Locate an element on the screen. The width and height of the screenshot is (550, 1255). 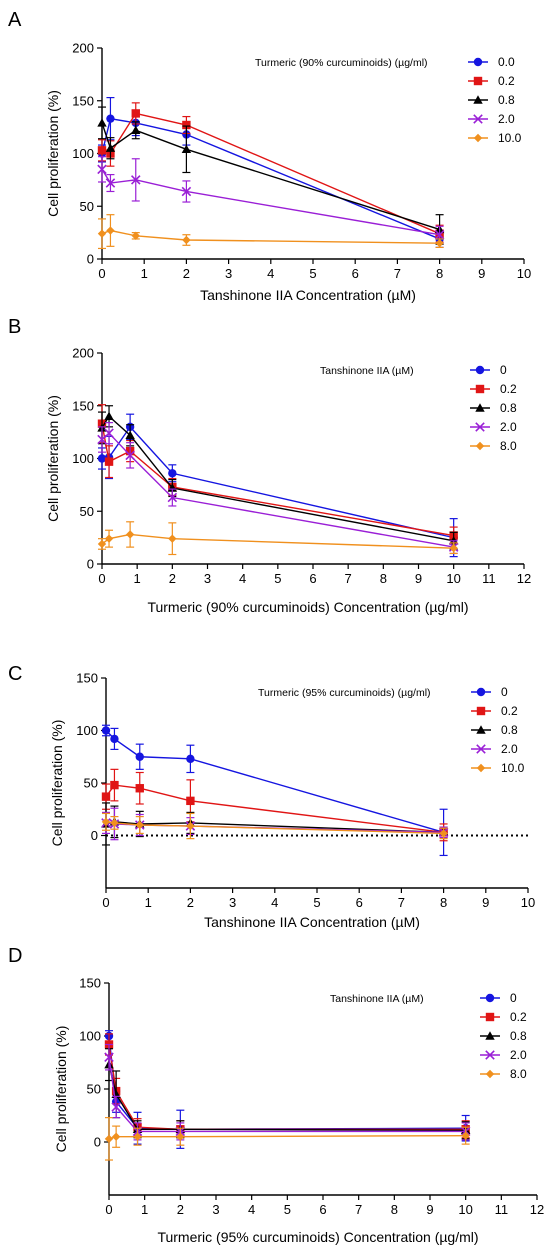
legend-label: 2.0 is located at coordinates (518, 1055).